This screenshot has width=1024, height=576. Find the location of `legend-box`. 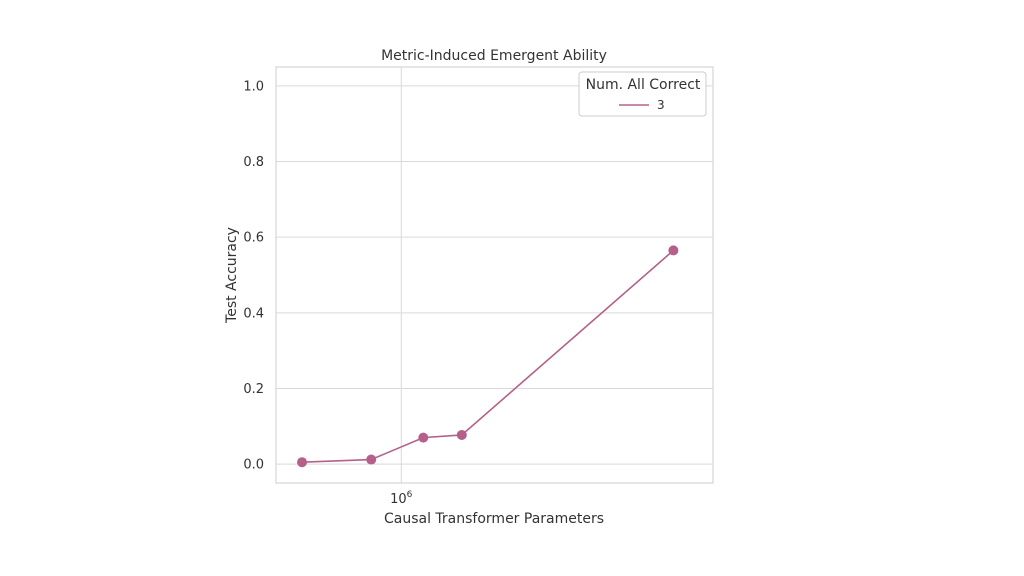

legend-box is located at coordinates (642, 94).